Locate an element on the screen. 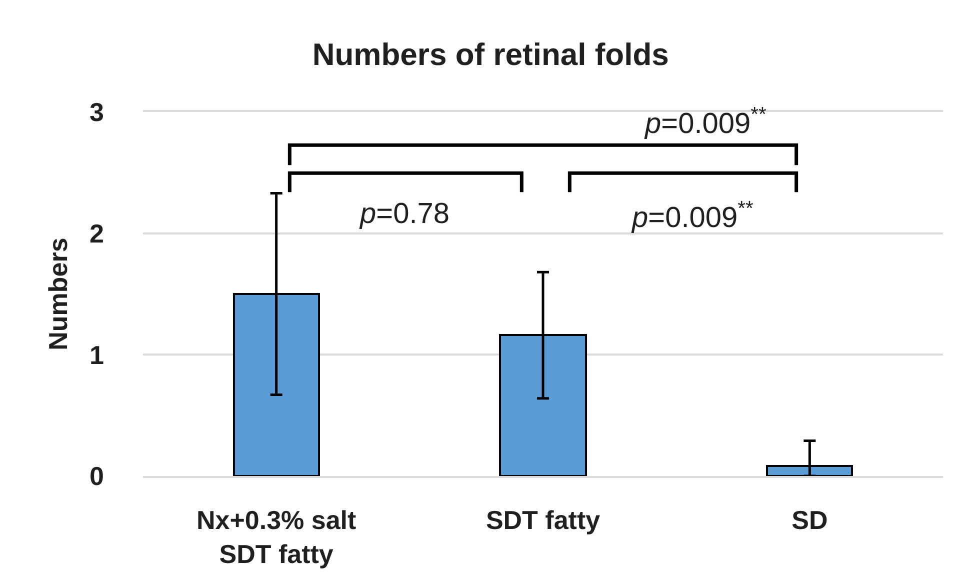  y-tick-label: 2 is located at coordinates (97, 233).